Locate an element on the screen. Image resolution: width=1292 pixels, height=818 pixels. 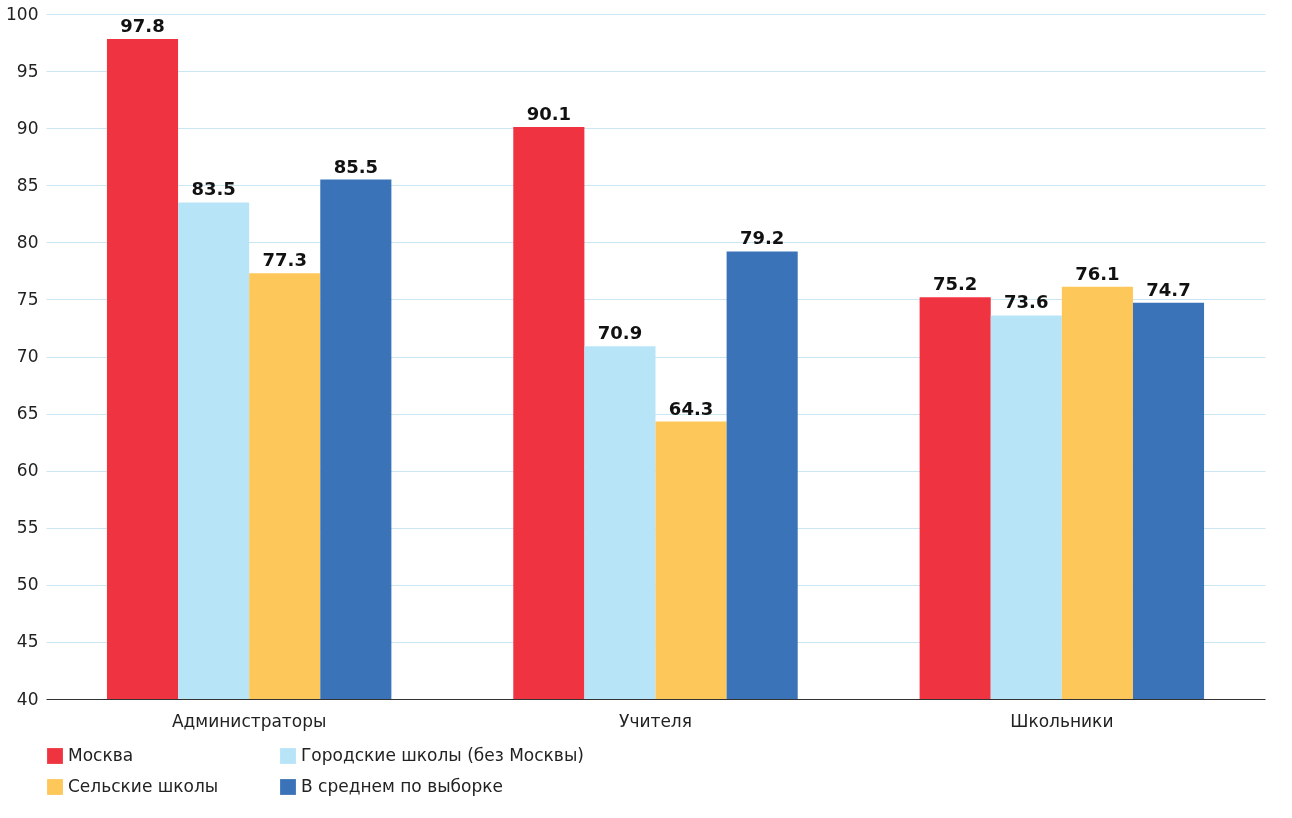
y-tick-label: 70 is located at coordinates (27, 356).